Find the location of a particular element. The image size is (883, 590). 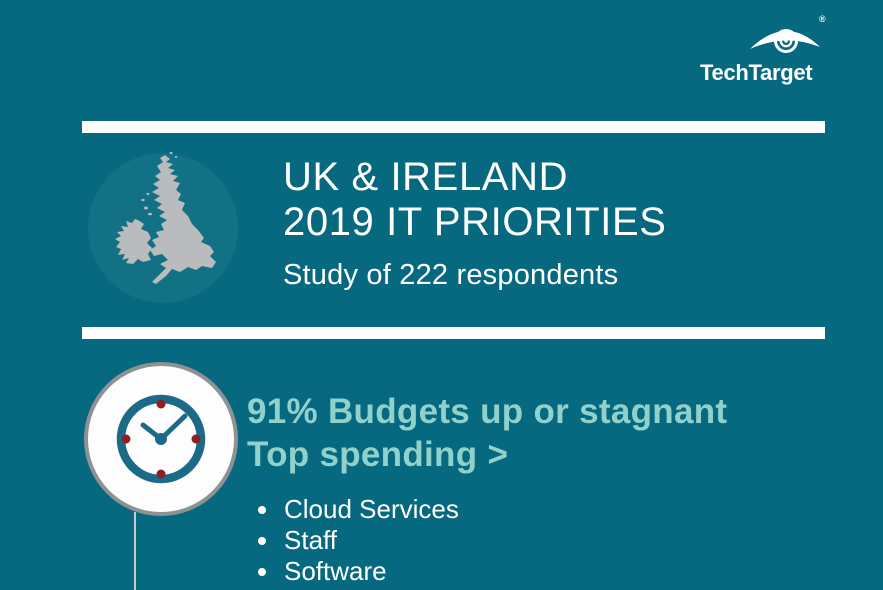

techtarget-logo: ® TechTarget is located at coordinates (766, 50).